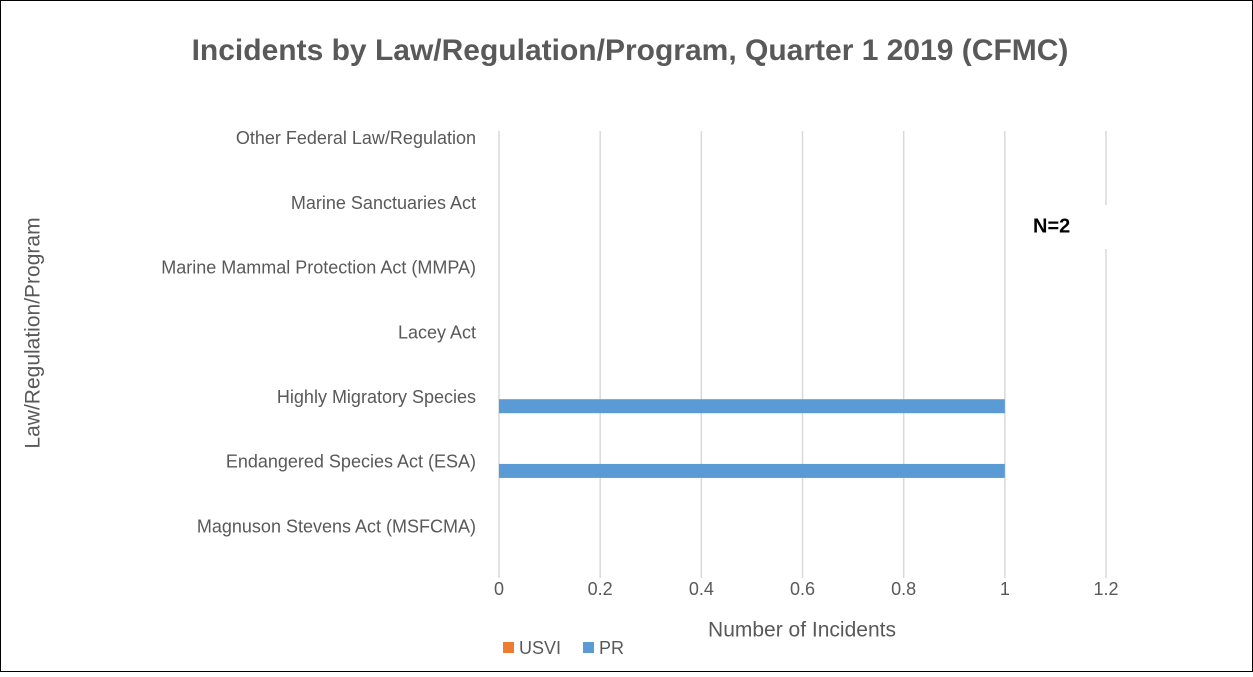 Image resolution: width=1253 pixels, height=677 pixels. Describe the element at coordinates (383, 203) in the screenshot. I see `y-tick-label: Marine Sanctuaries Act` at that location.